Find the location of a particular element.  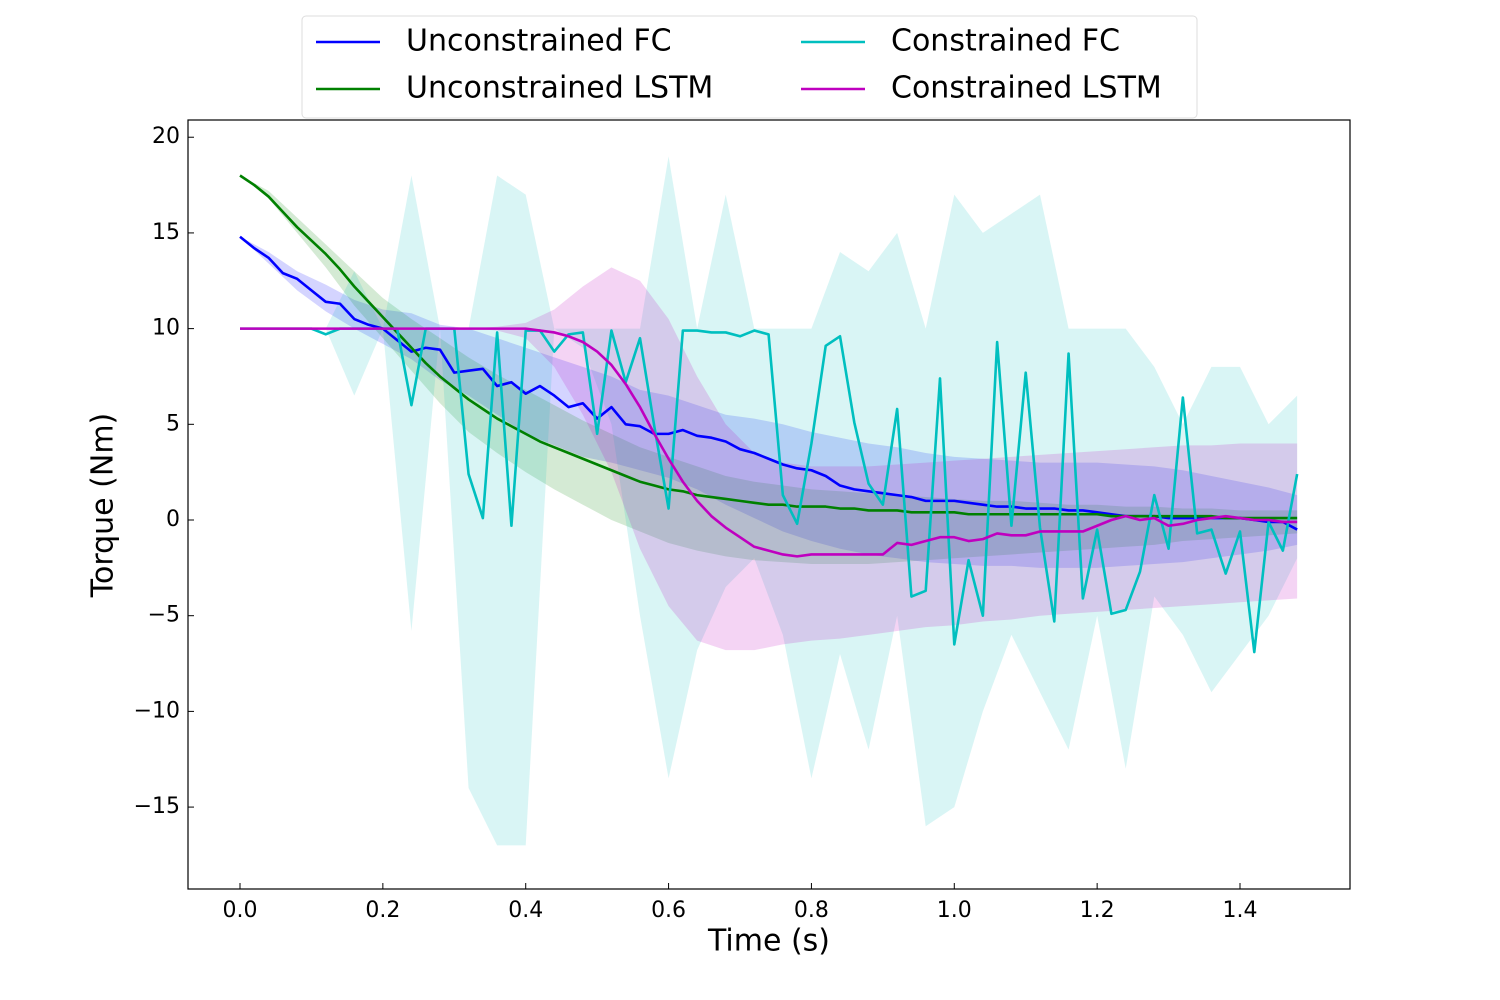

x-tick-label: 0.6 is located at coordinates (668, 910).